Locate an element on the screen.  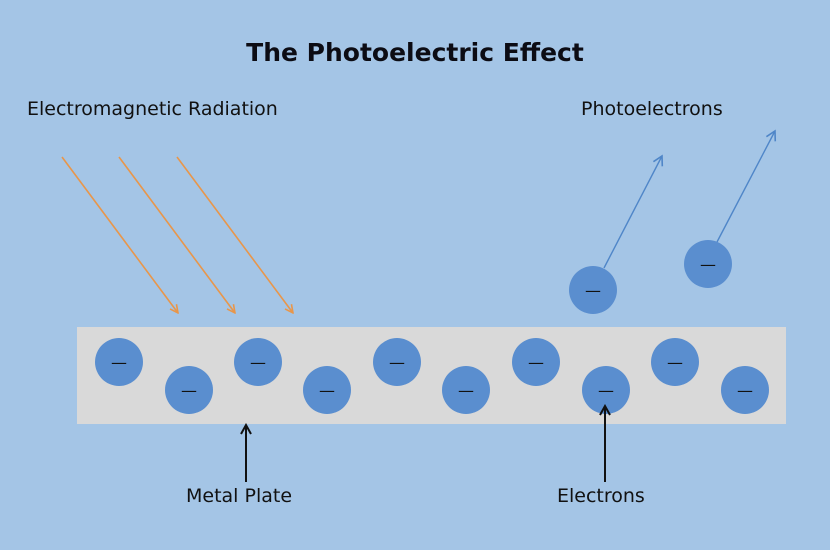
metal-plate-label: Metal Plate is located at coordinates (239, 496).